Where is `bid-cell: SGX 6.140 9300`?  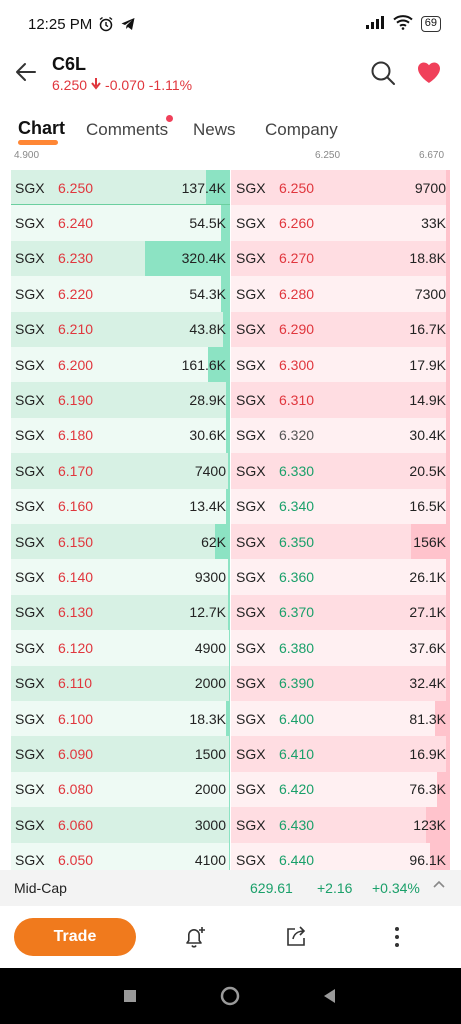
bid-cell: SGX 6.140 9300 is located at coordinates (120, 577).